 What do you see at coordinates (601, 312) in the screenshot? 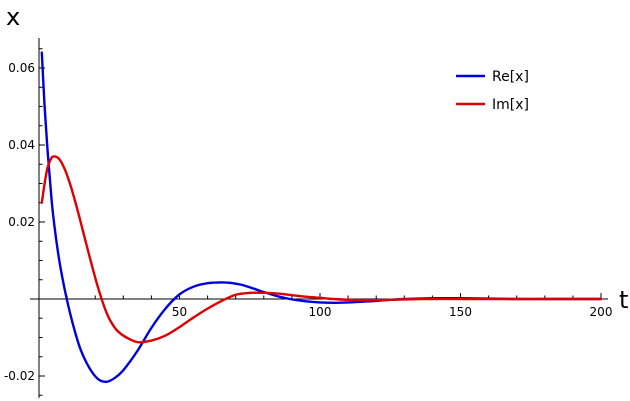
I see `x-tick-label: 200` at bounding box center [601, 312].